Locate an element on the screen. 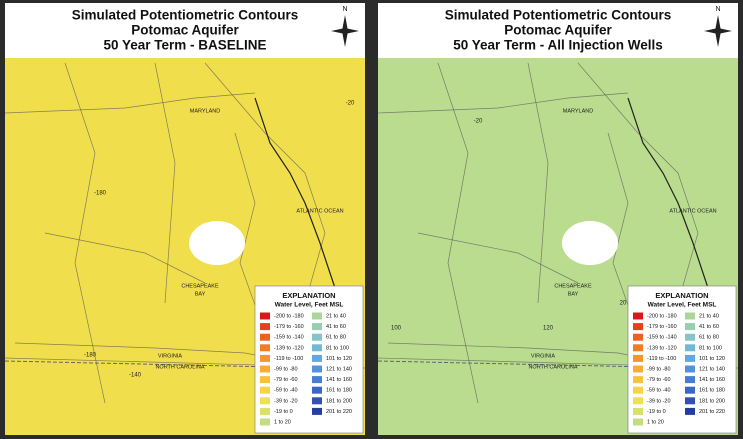 This screenshot has width=743, height=439. place-label: VIRGINIA is located at coordinates (170, 356).